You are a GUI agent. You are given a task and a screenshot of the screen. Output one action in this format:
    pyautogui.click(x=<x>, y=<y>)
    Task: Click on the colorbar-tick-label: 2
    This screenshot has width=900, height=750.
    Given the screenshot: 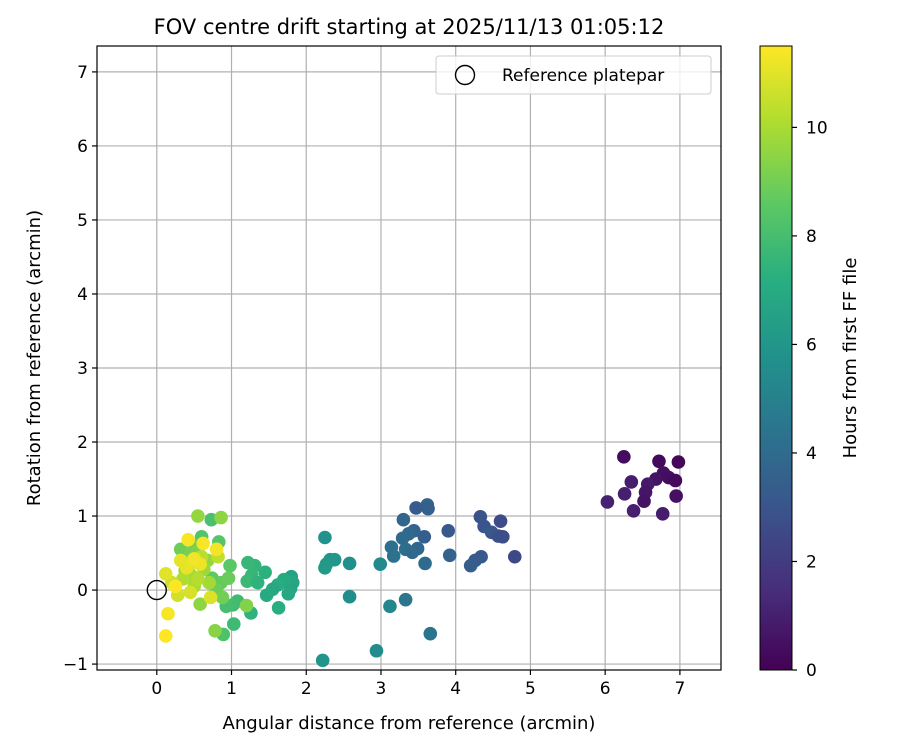 What is the action you would take?
    pyautogui.click(x=811, y=562)
    